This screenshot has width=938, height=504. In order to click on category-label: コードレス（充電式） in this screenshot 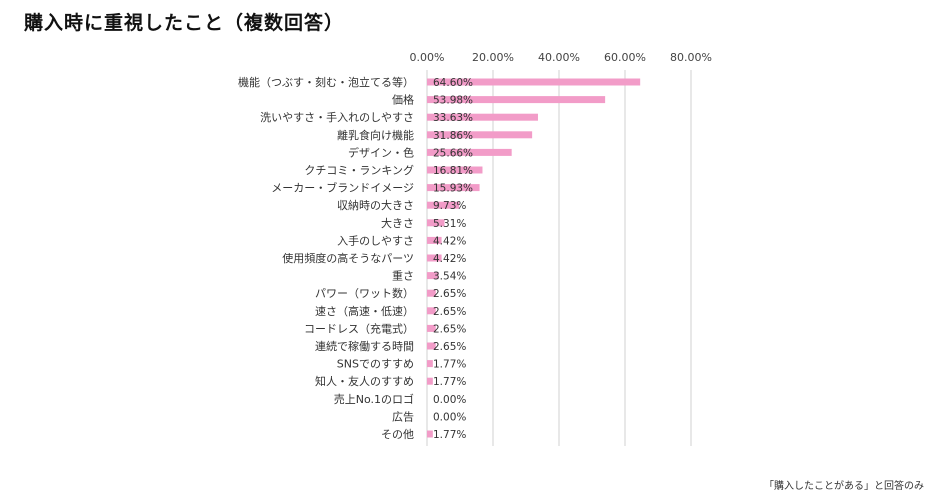, I will do `click(359, 328)`.